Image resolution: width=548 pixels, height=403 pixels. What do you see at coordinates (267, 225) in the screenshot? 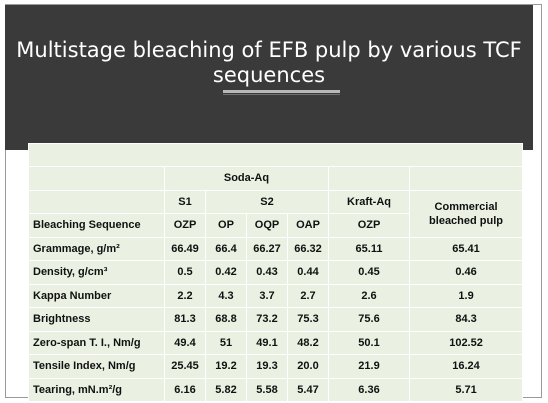
I see `sequence-cell: OQP` at bounding box center [267, 225].